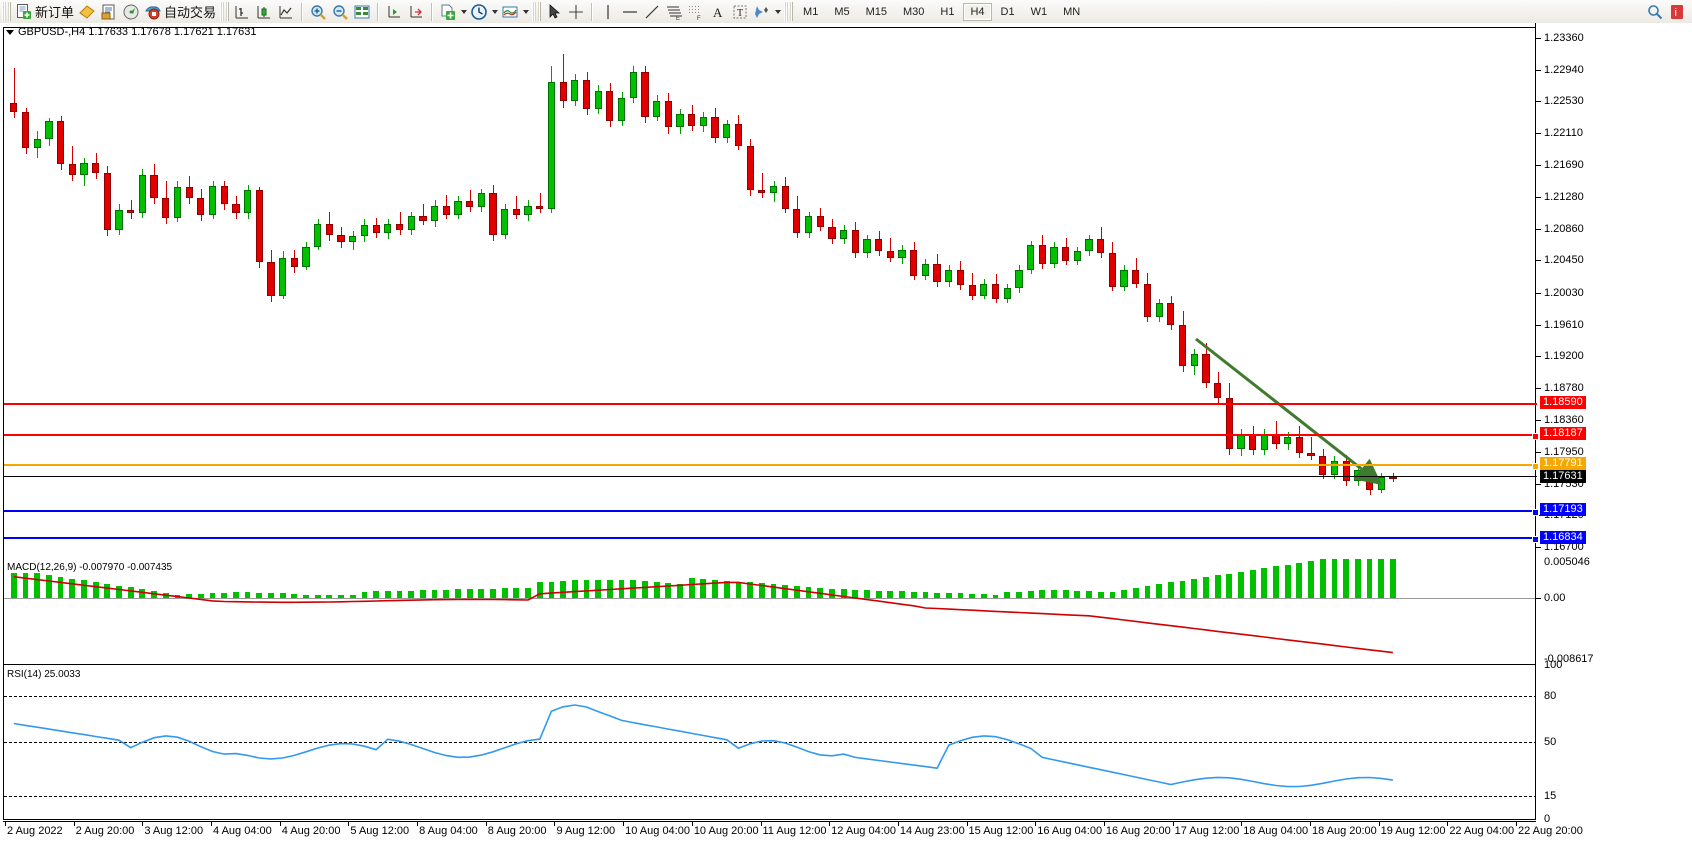 The image size is (1692, 843). What do you see at coordinates (318, 11) in the screenshot?
I see `zoom-in-button` at bounding box center [318, 11].